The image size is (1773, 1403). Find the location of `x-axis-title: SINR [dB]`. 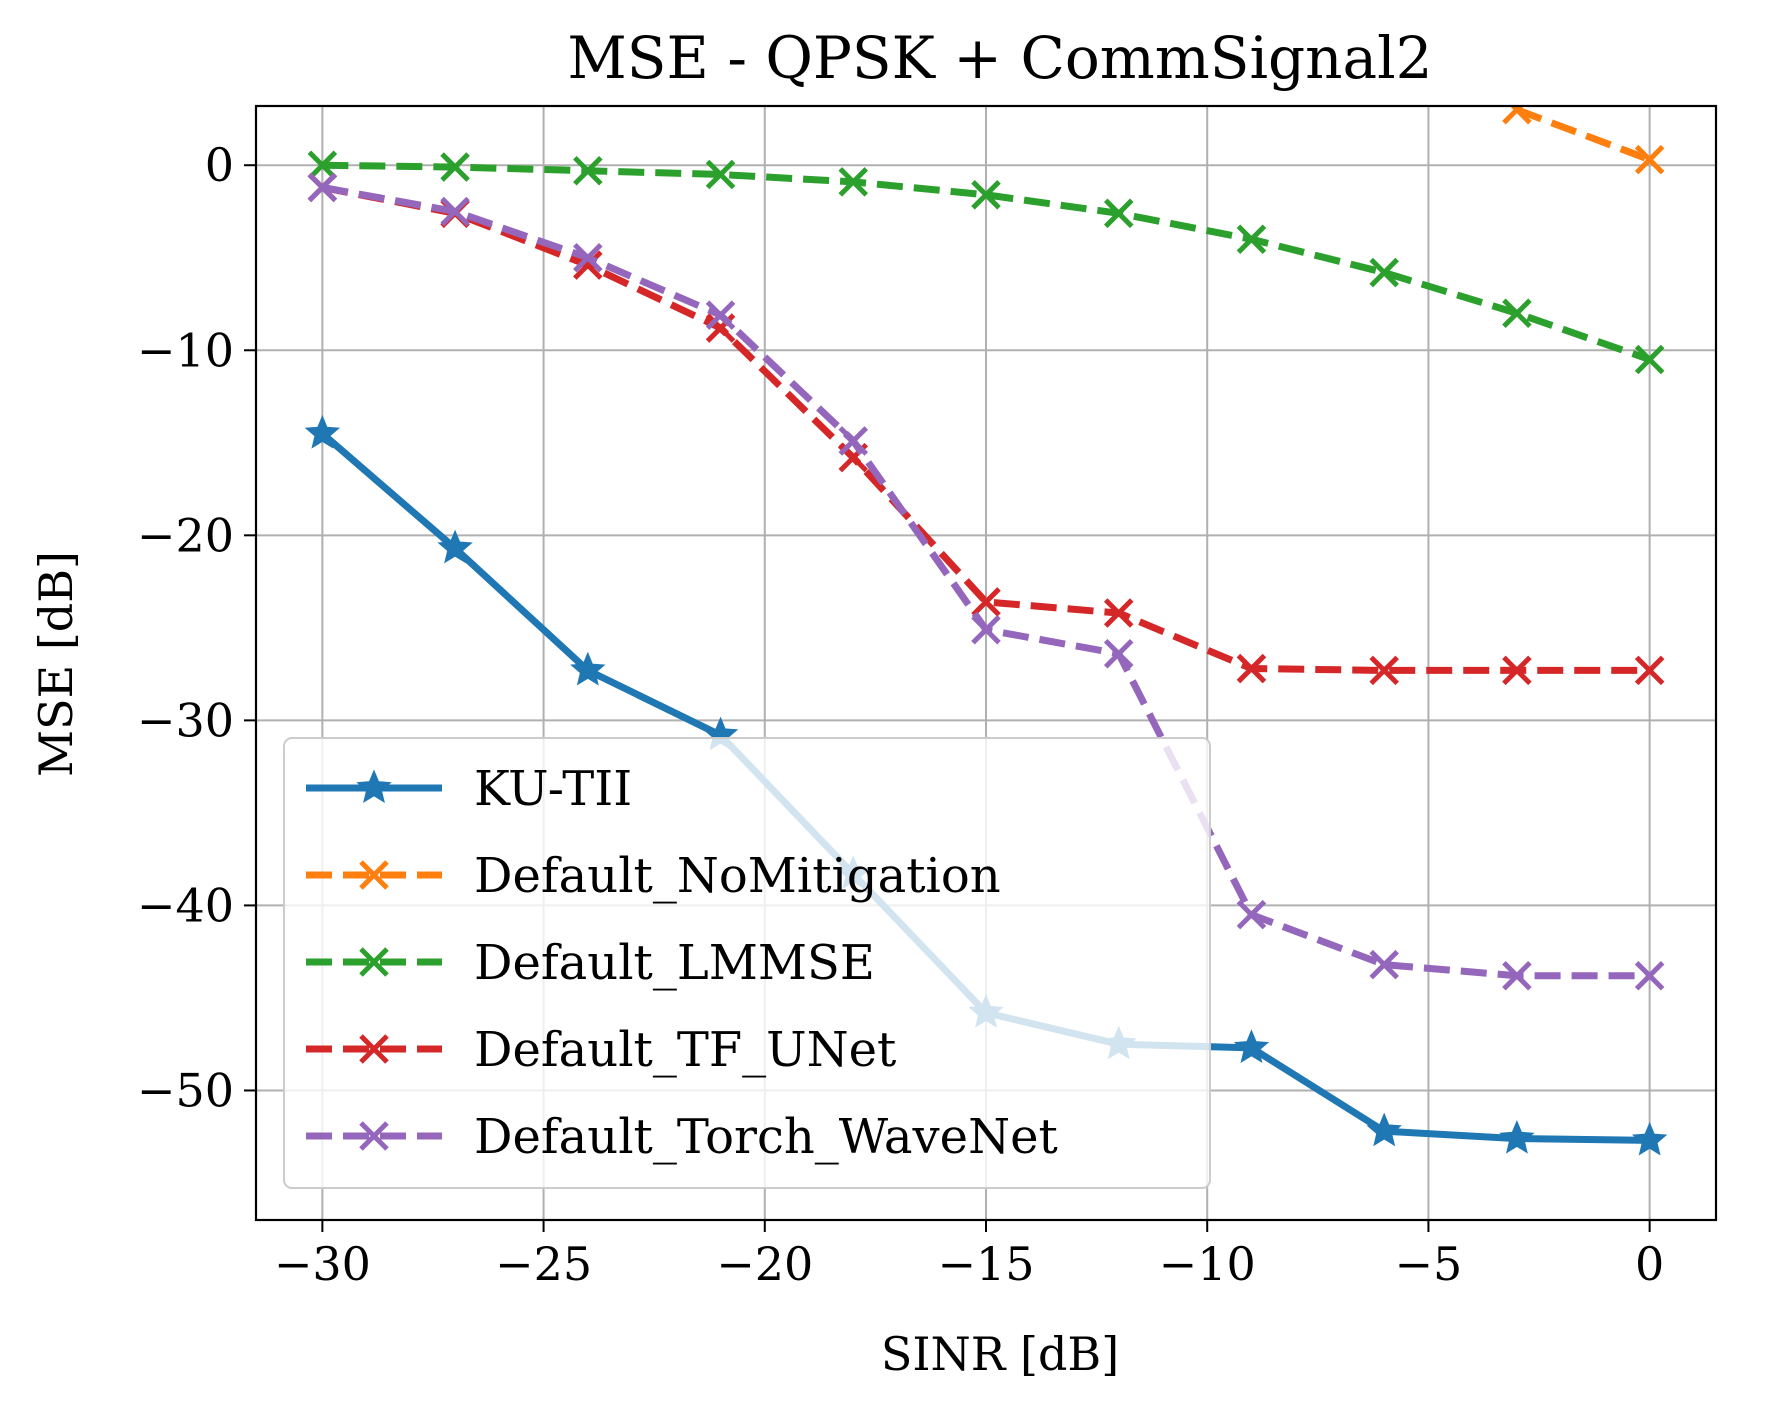

x-axis-title: SINR [dB] is located at coordinates (1000, 1354).